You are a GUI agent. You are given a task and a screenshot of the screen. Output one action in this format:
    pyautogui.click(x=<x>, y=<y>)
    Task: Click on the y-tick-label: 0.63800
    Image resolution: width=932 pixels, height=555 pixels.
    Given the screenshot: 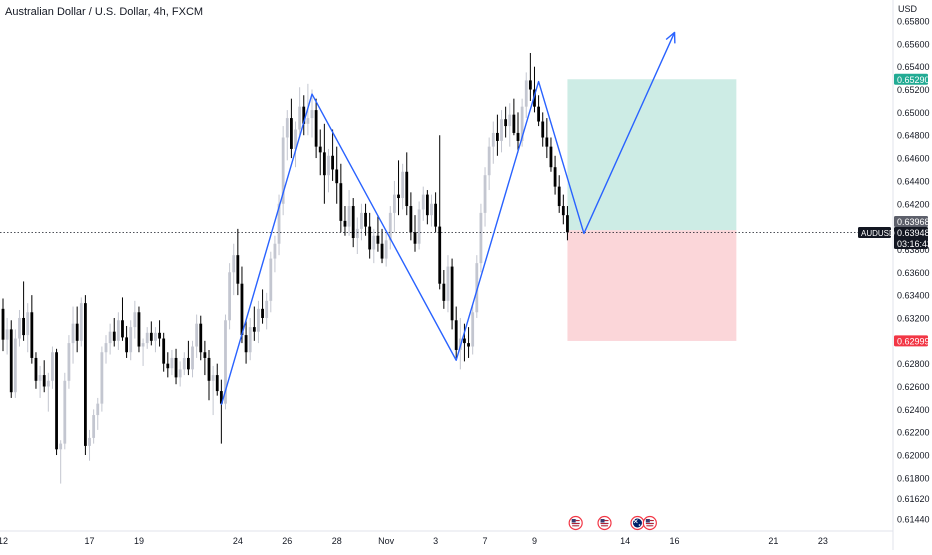 What is the action you would take?
    pyautogui.click(x=913, y=250)
    